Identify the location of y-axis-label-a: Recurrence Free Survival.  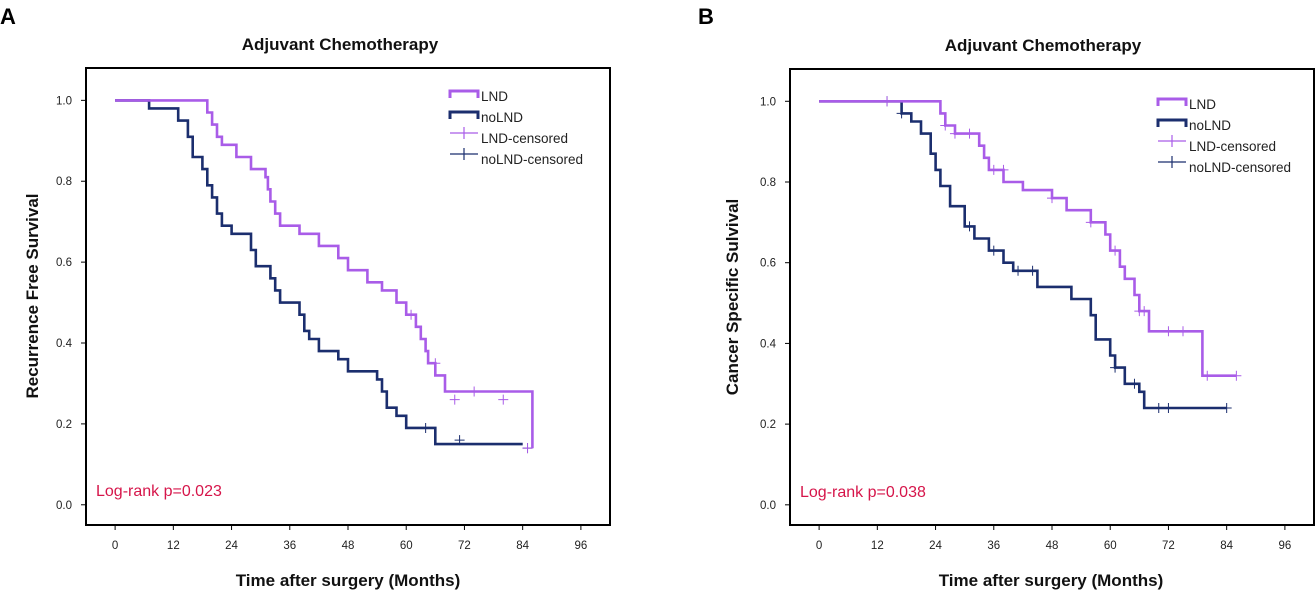
(32, 295).